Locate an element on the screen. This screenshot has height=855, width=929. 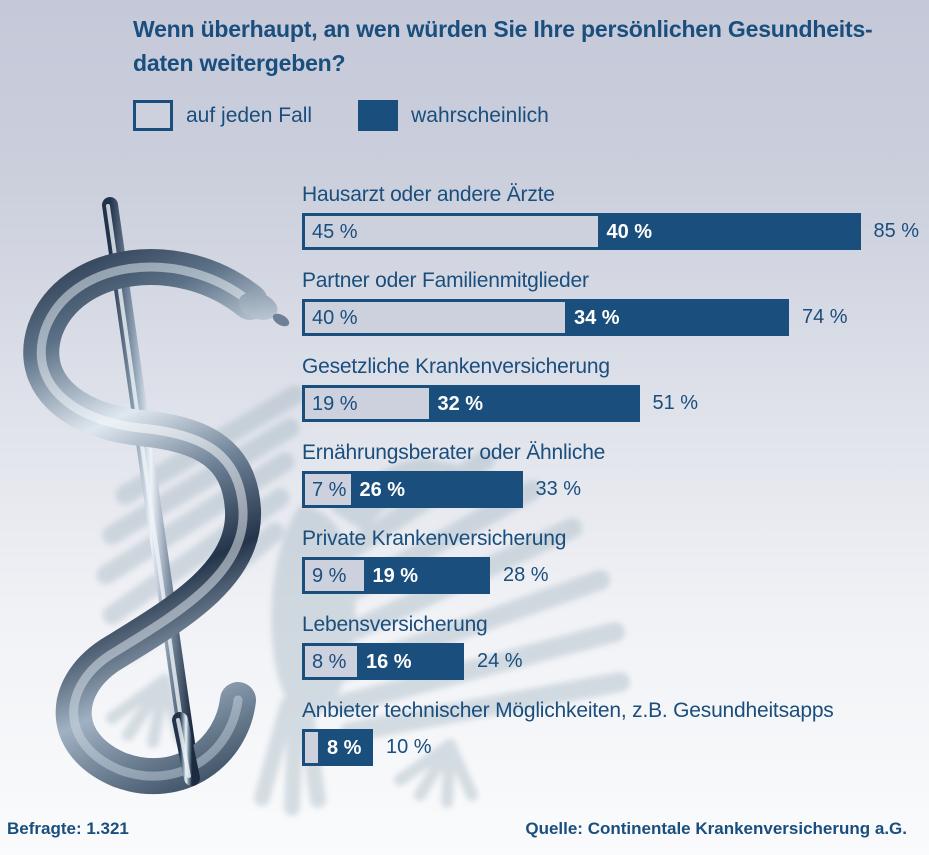
bar-total-label: 51 % is located at coordinates (675, 403).